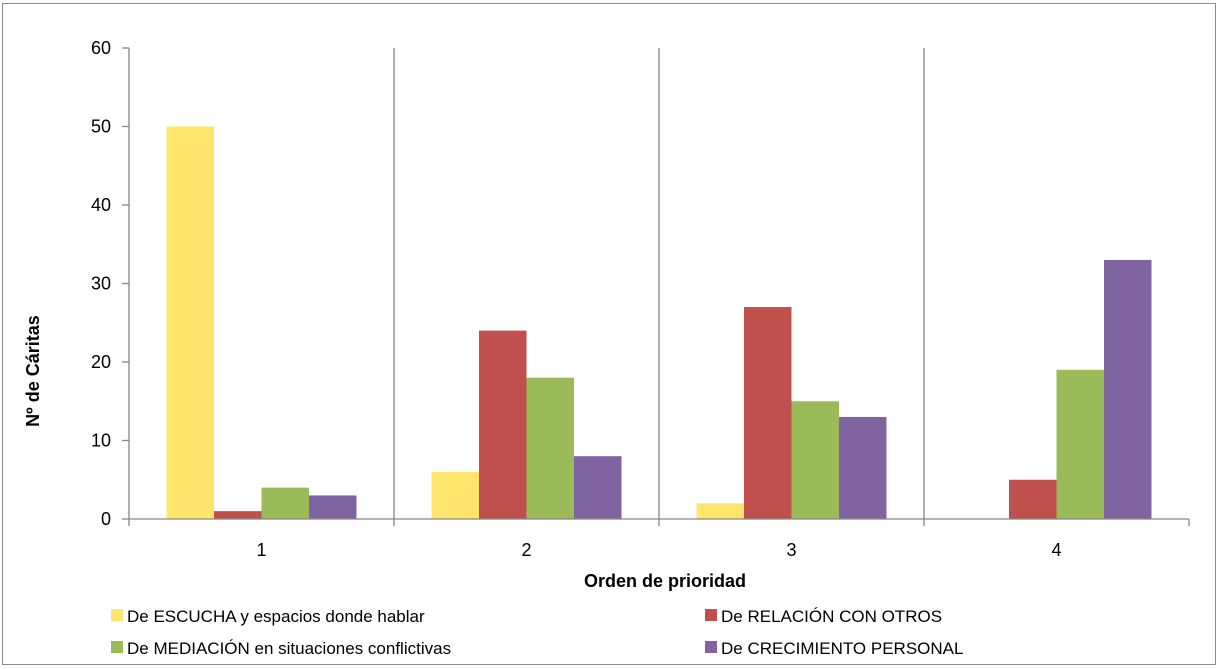 This screenshot has height=669, width=1220. What do you see at coordinates (526, 550) in the screenshot?
I see `x-tick-label: 2` at bounding box center [526, 550].